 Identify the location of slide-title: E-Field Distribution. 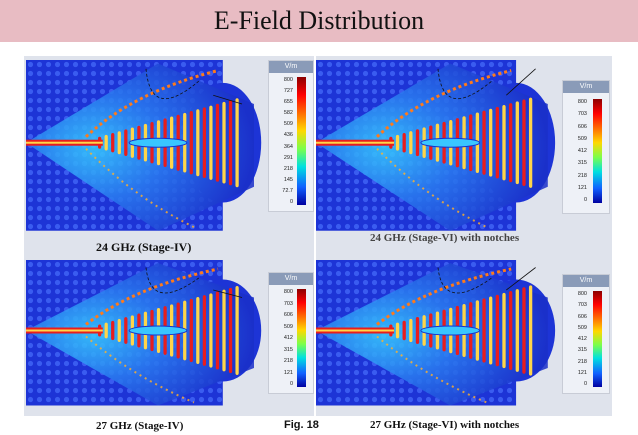
(319, 20).